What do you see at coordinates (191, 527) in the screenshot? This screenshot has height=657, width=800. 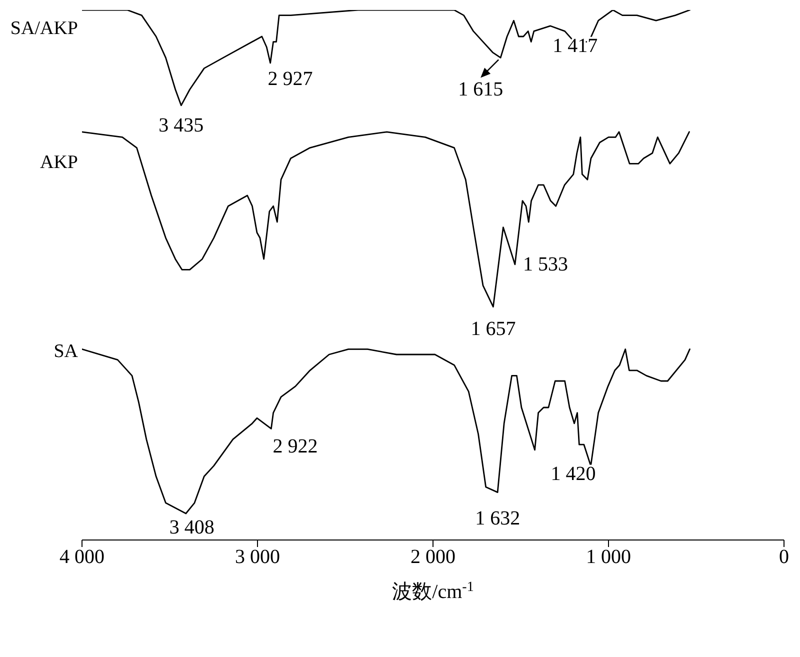 I see `annotation: 3 408` at bounding box center [191, 527].